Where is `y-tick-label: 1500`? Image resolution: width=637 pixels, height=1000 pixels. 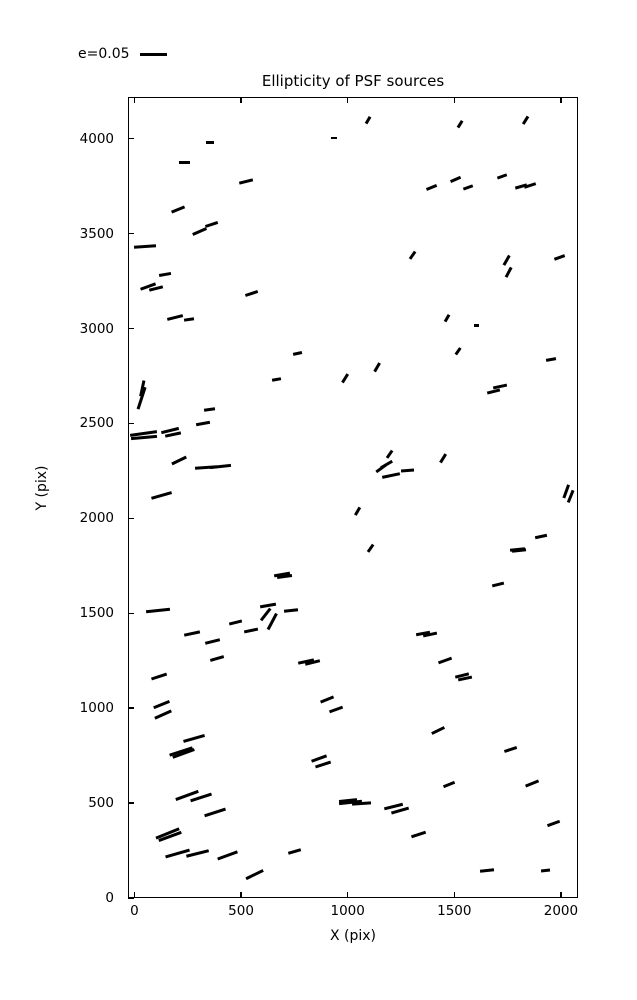
y-tick-label: 1500 is located at coordinates (96, 613).